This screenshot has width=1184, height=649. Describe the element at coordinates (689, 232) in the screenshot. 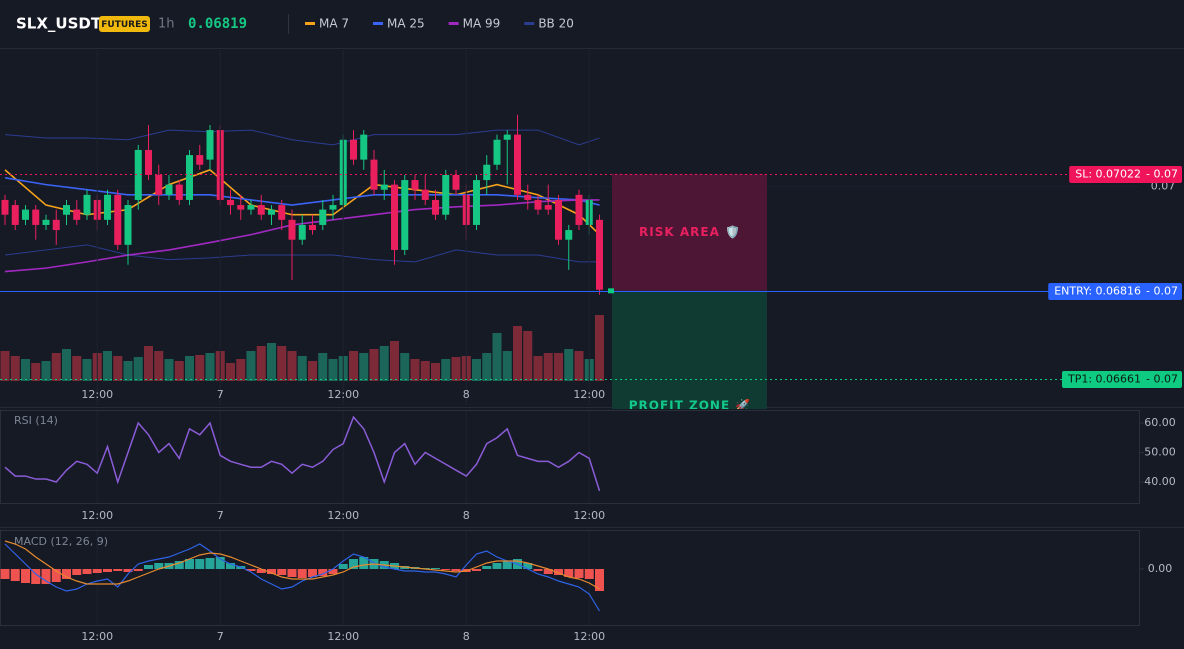

I see `position-zone` at that location.